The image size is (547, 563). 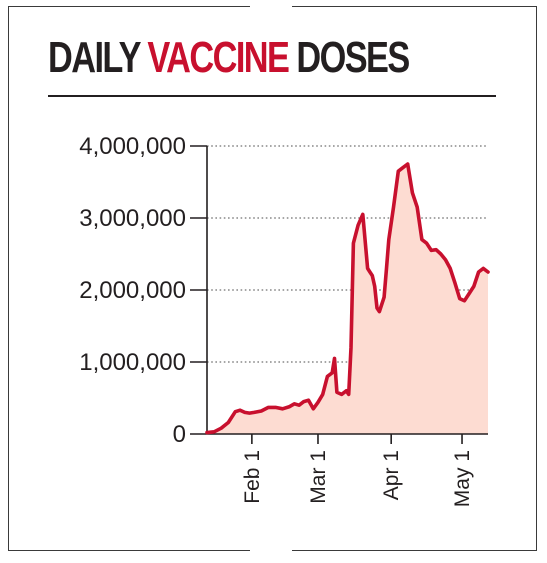 What do you see at coordinates (272, 96) in the screenshot?
I see `title-rule` at bounding box center [272, 96].